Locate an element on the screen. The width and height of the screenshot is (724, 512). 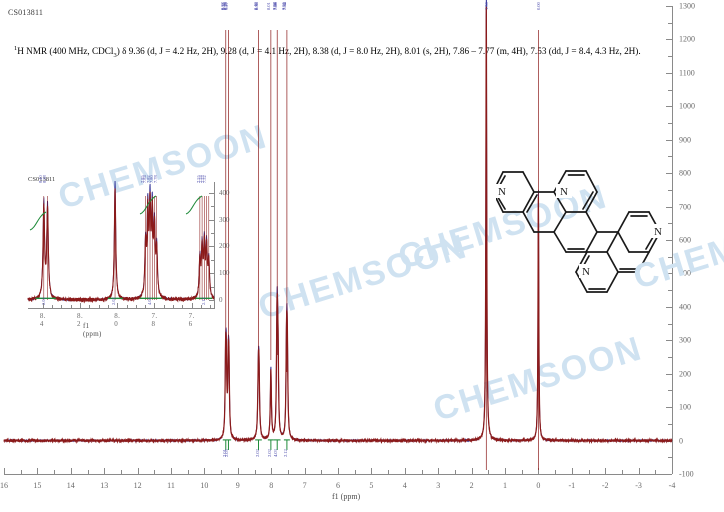
main-y-tick-label: 300 is located at coordinates (685, 340).